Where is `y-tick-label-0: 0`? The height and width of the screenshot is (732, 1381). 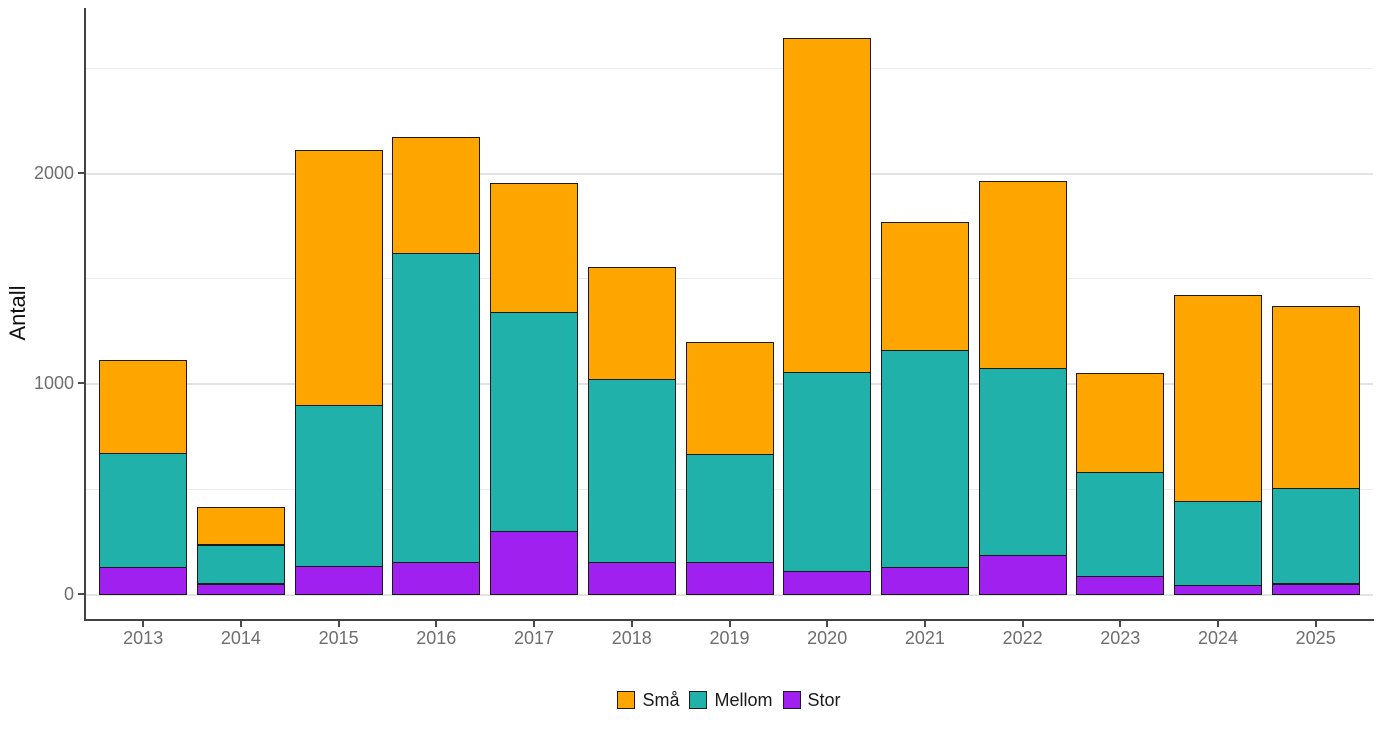 y-tick-label-0: 0 is located at coordinates (68, 594).